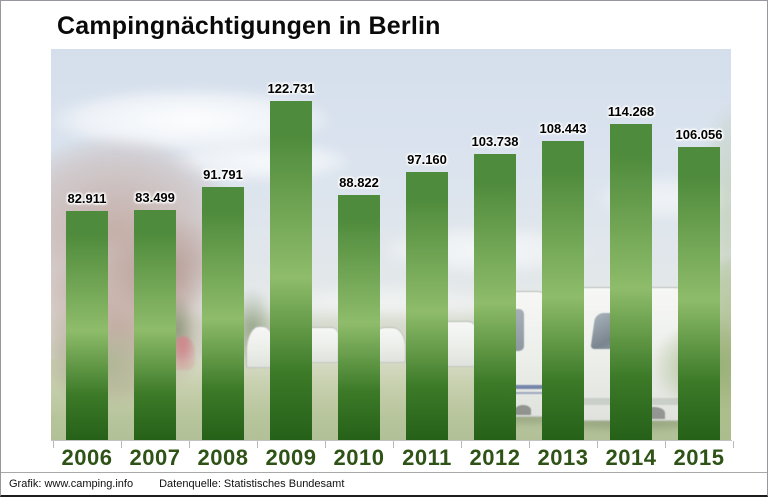  I want to click on chart-title: Campingnächtigungen in Berlin, so click(249, 26).